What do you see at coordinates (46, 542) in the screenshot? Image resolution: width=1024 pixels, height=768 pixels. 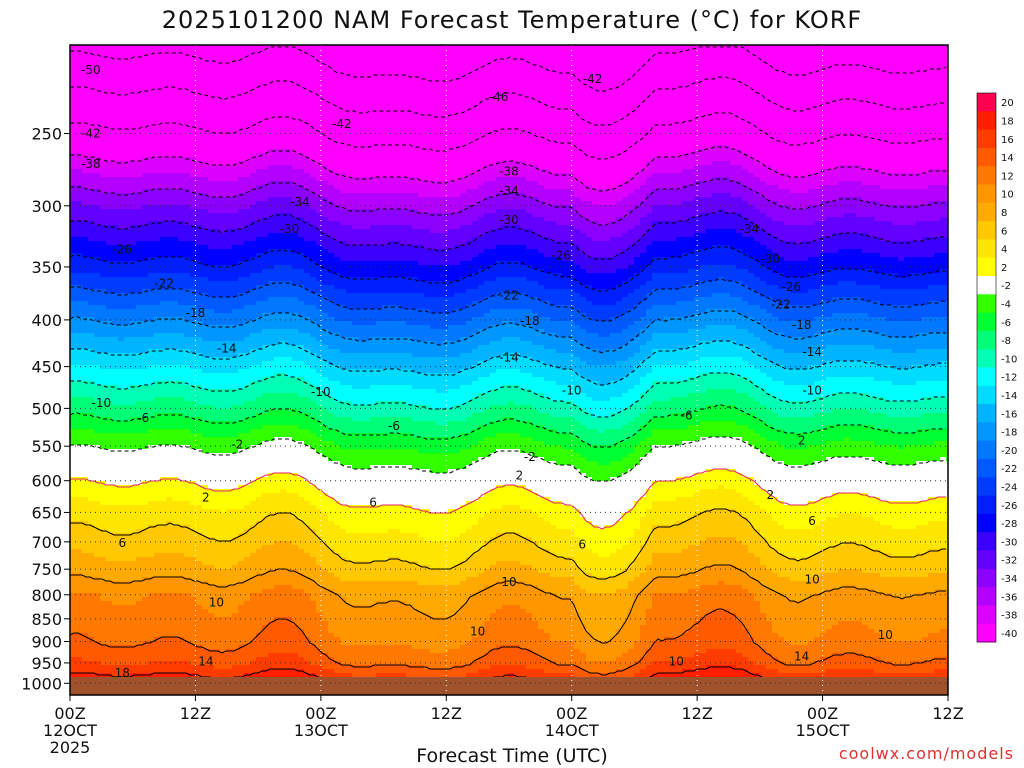 I see `y-tick-label: 700` at bounding box center [46, 542].